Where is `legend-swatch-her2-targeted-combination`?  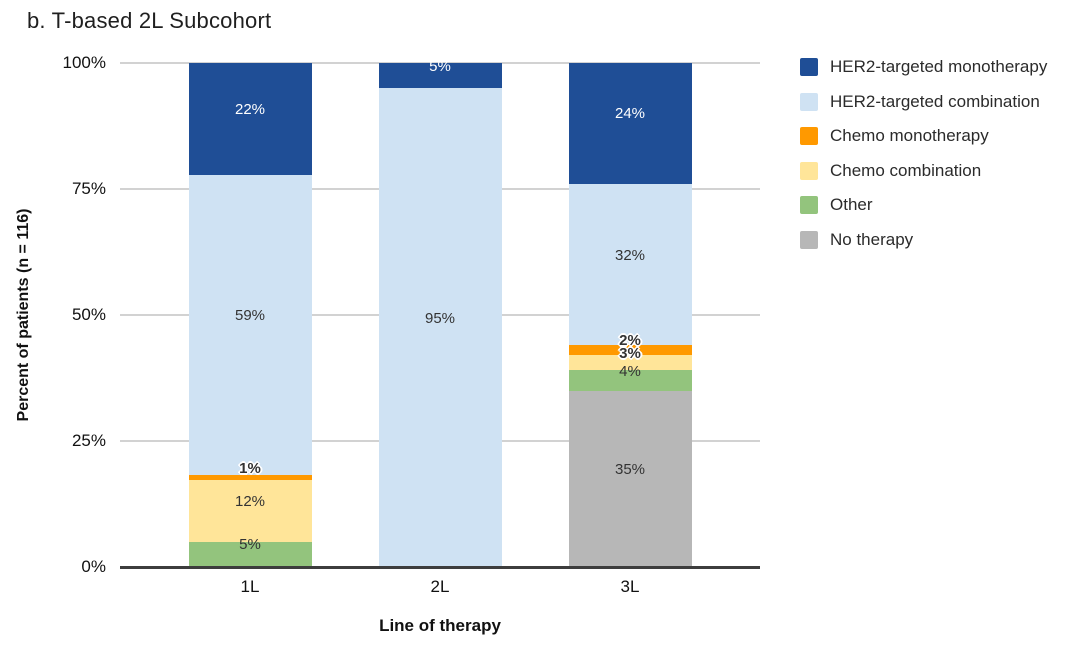 legend-swatch-her2-targeted-combination is located at coordinates (809, 101).